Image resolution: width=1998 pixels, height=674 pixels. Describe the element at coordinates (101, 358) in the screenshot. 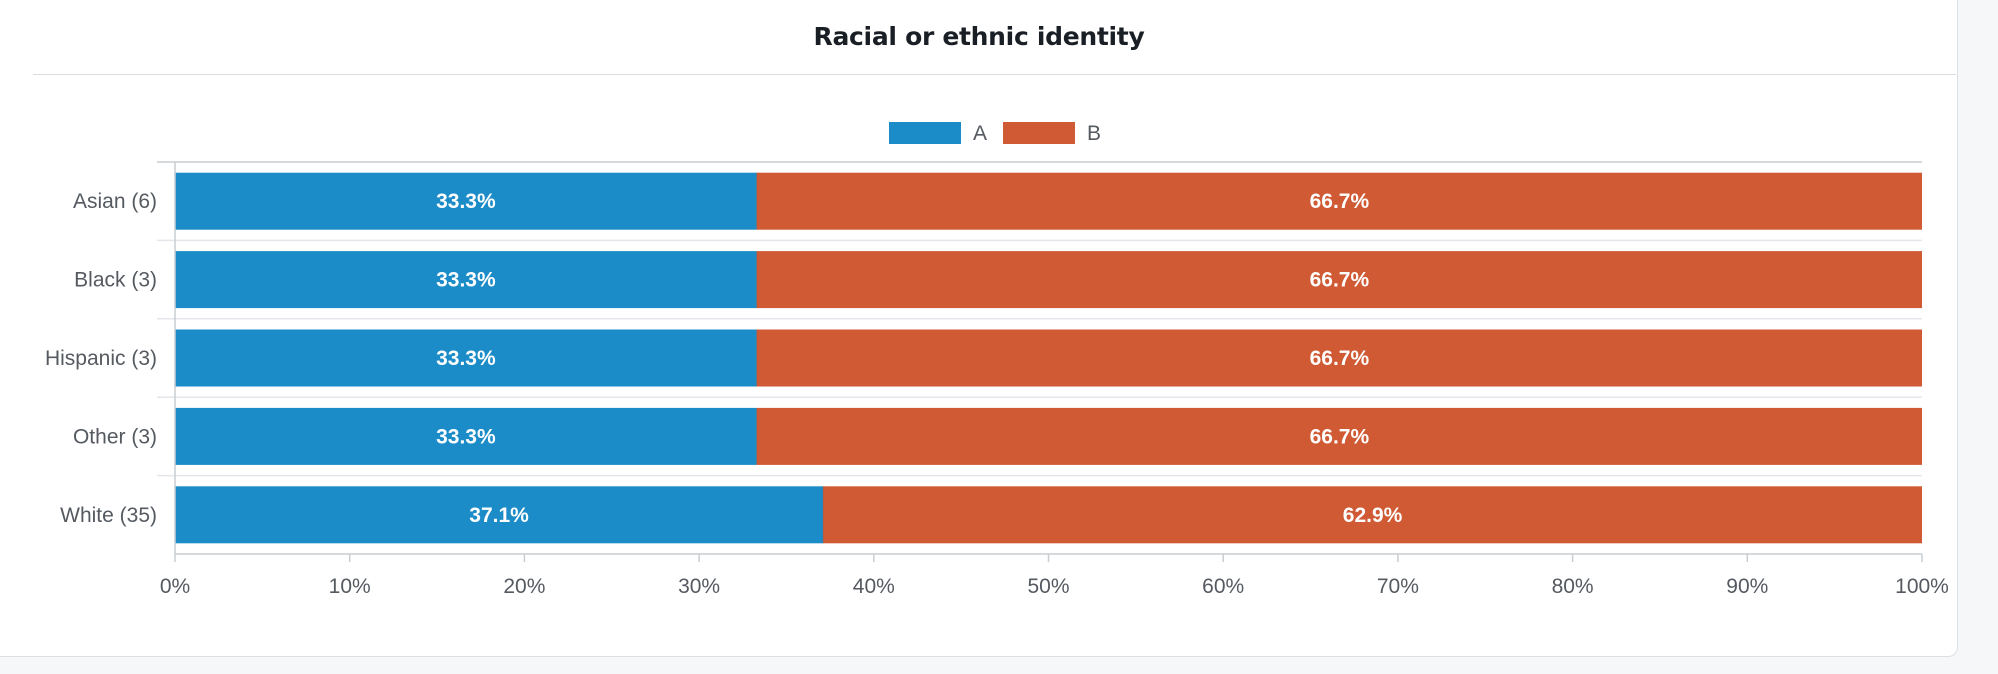

I see `category-label: Hispanic (3)` at that location.